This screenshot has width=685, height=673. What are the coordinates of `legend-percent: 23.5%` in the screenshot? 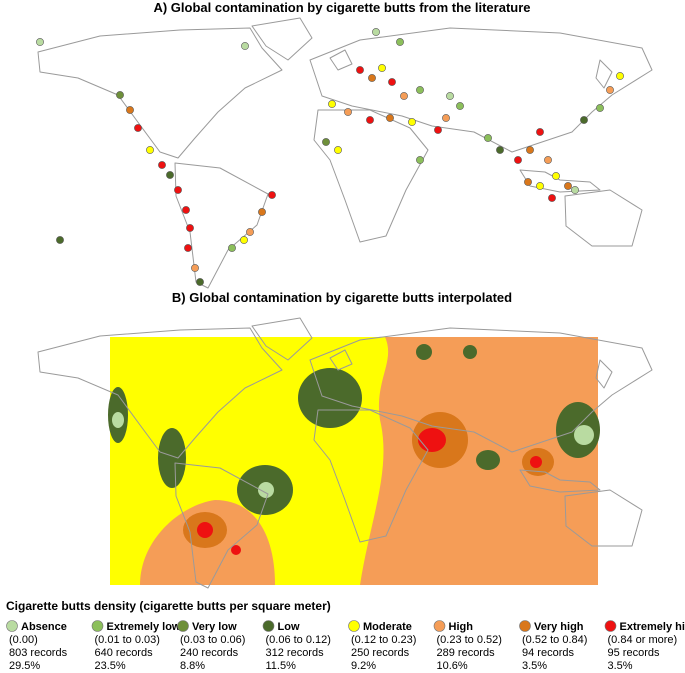 It's located at (110, 666).